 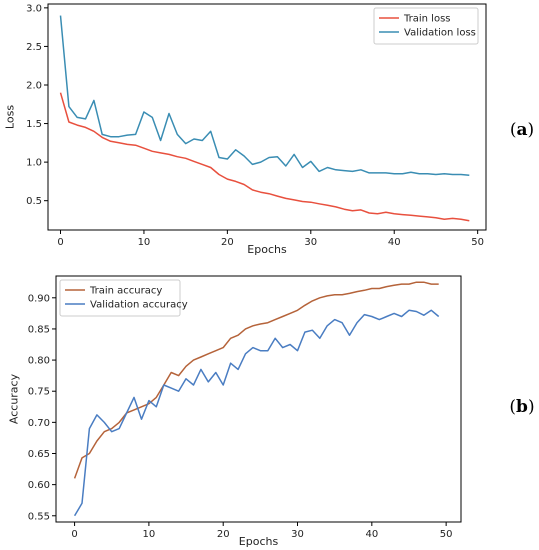 I want to click on loss-legend: Train loss Validation loss, so click(x=426, y=26).